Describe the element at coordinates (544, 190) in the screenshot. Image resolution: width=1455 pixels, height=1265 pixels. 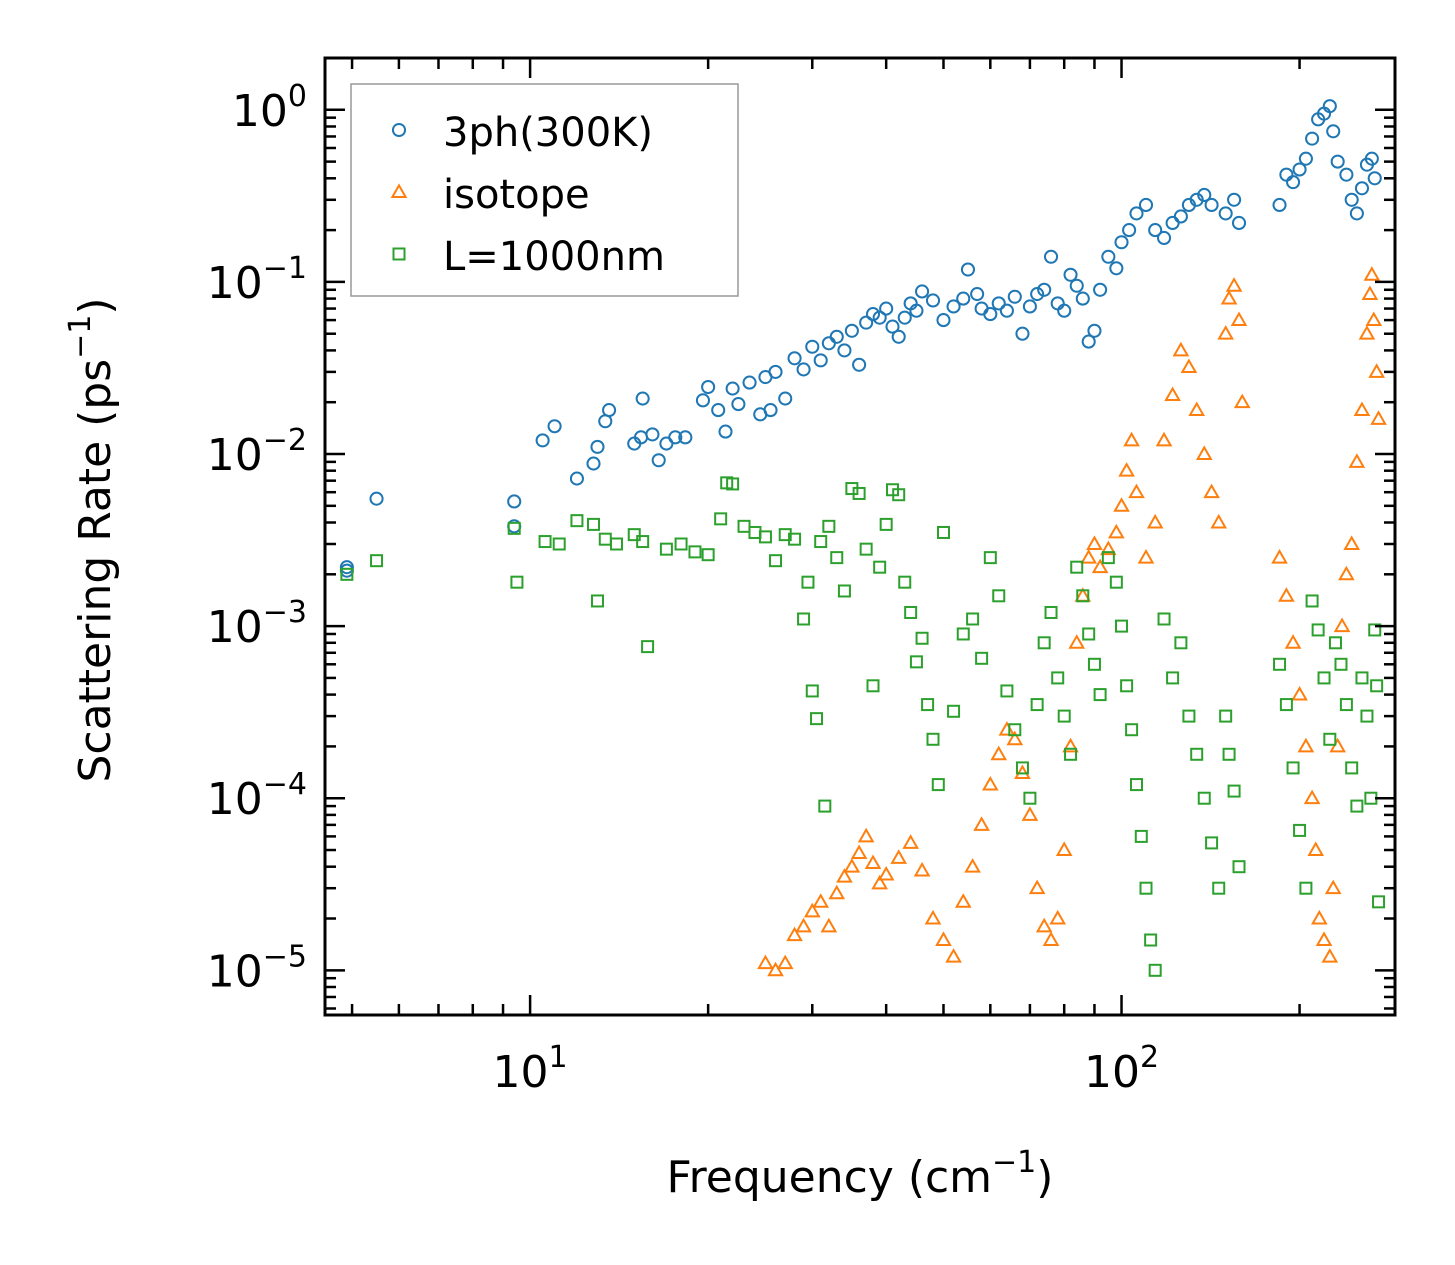
I see `legend-box` at that location.